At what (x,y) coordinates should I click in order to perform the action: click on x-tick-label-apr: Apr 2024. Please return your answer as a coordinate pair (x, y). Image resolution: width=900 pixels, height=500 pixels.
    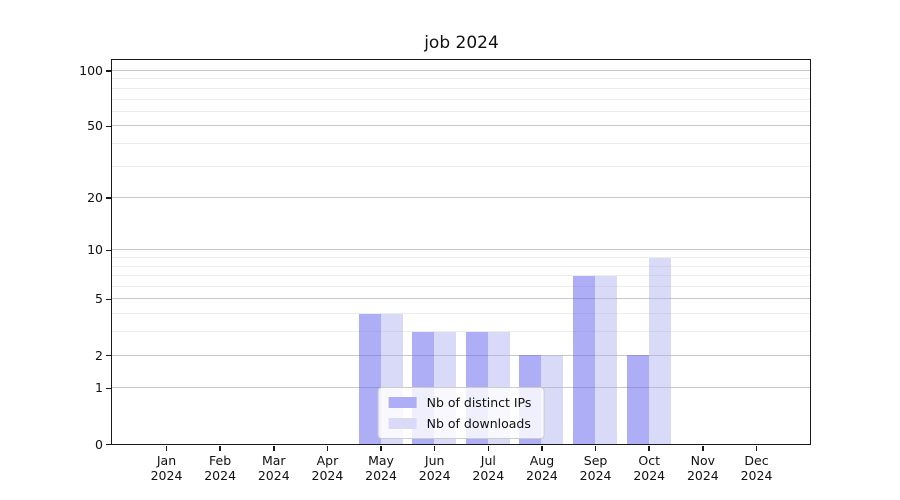
    Looking at the image, I should click on (327, 468).